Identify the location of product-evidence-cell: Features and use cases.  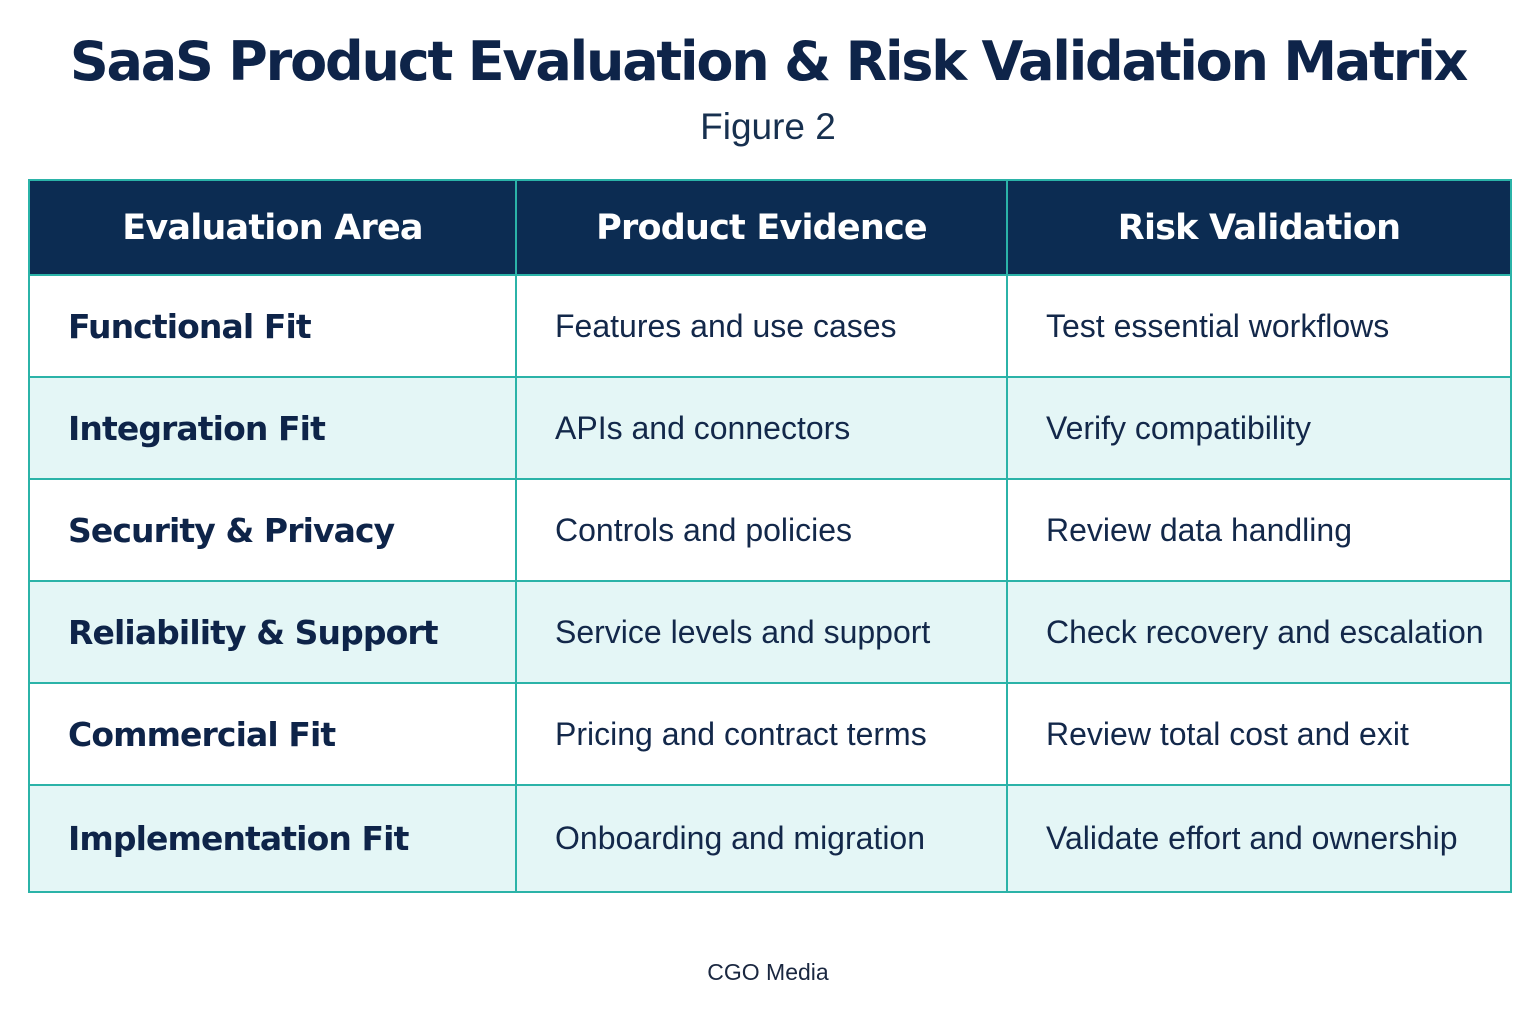
(761, 326).